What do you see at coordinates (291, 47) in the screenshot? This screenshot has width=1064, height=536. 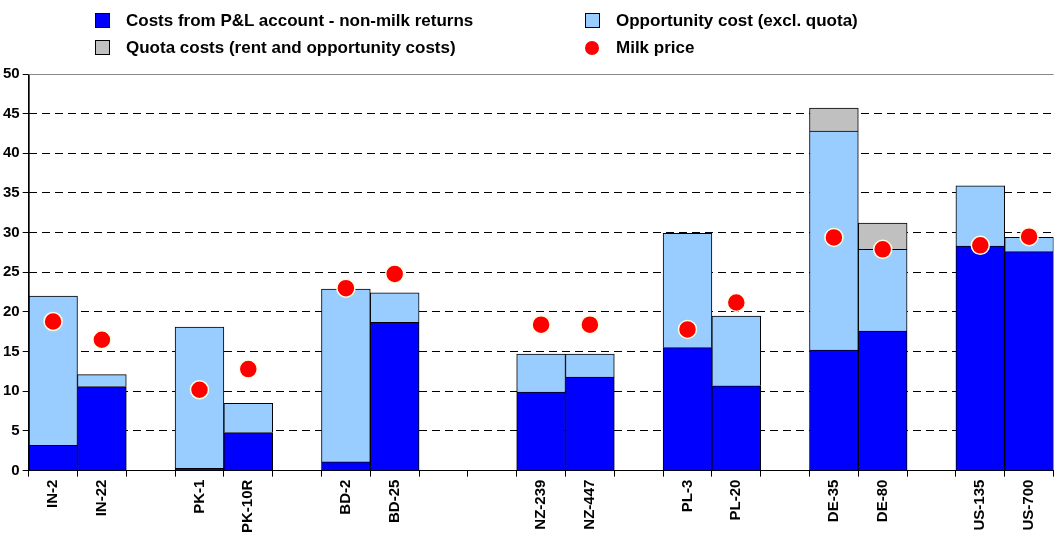 I see `legend-label: Quota costs (rent and opportunity costs)` at bounding box center [291, 47].